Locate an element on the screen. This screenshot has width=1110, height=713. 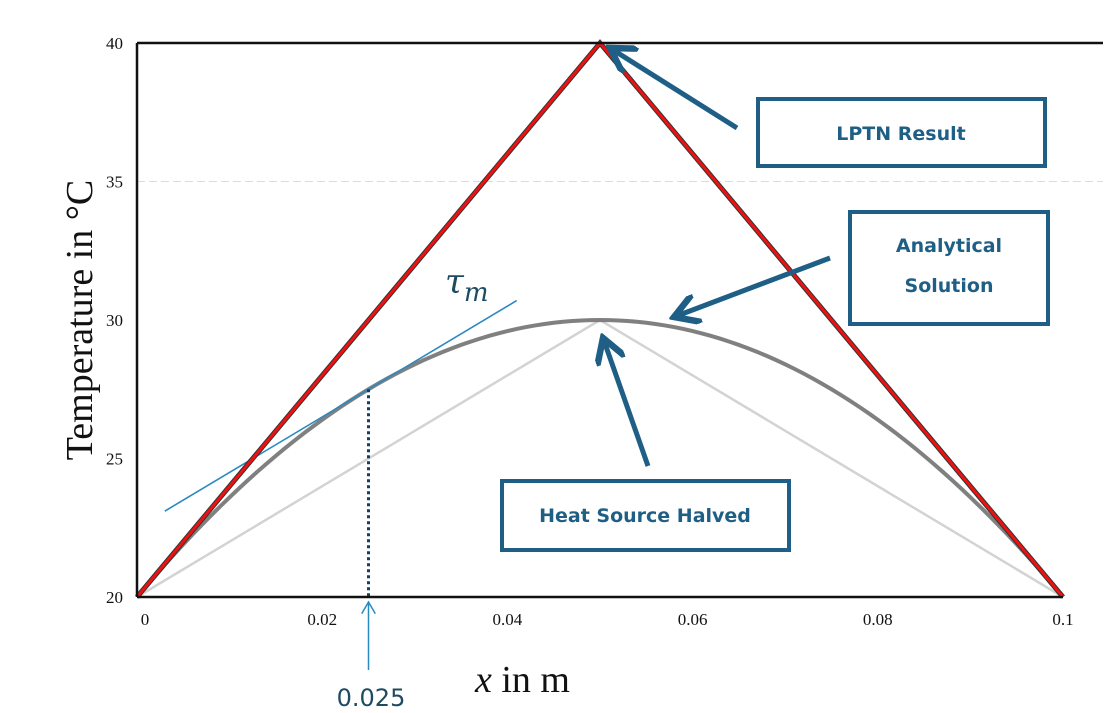
x-axis-title-var: x is located at coordinates (483, 680).